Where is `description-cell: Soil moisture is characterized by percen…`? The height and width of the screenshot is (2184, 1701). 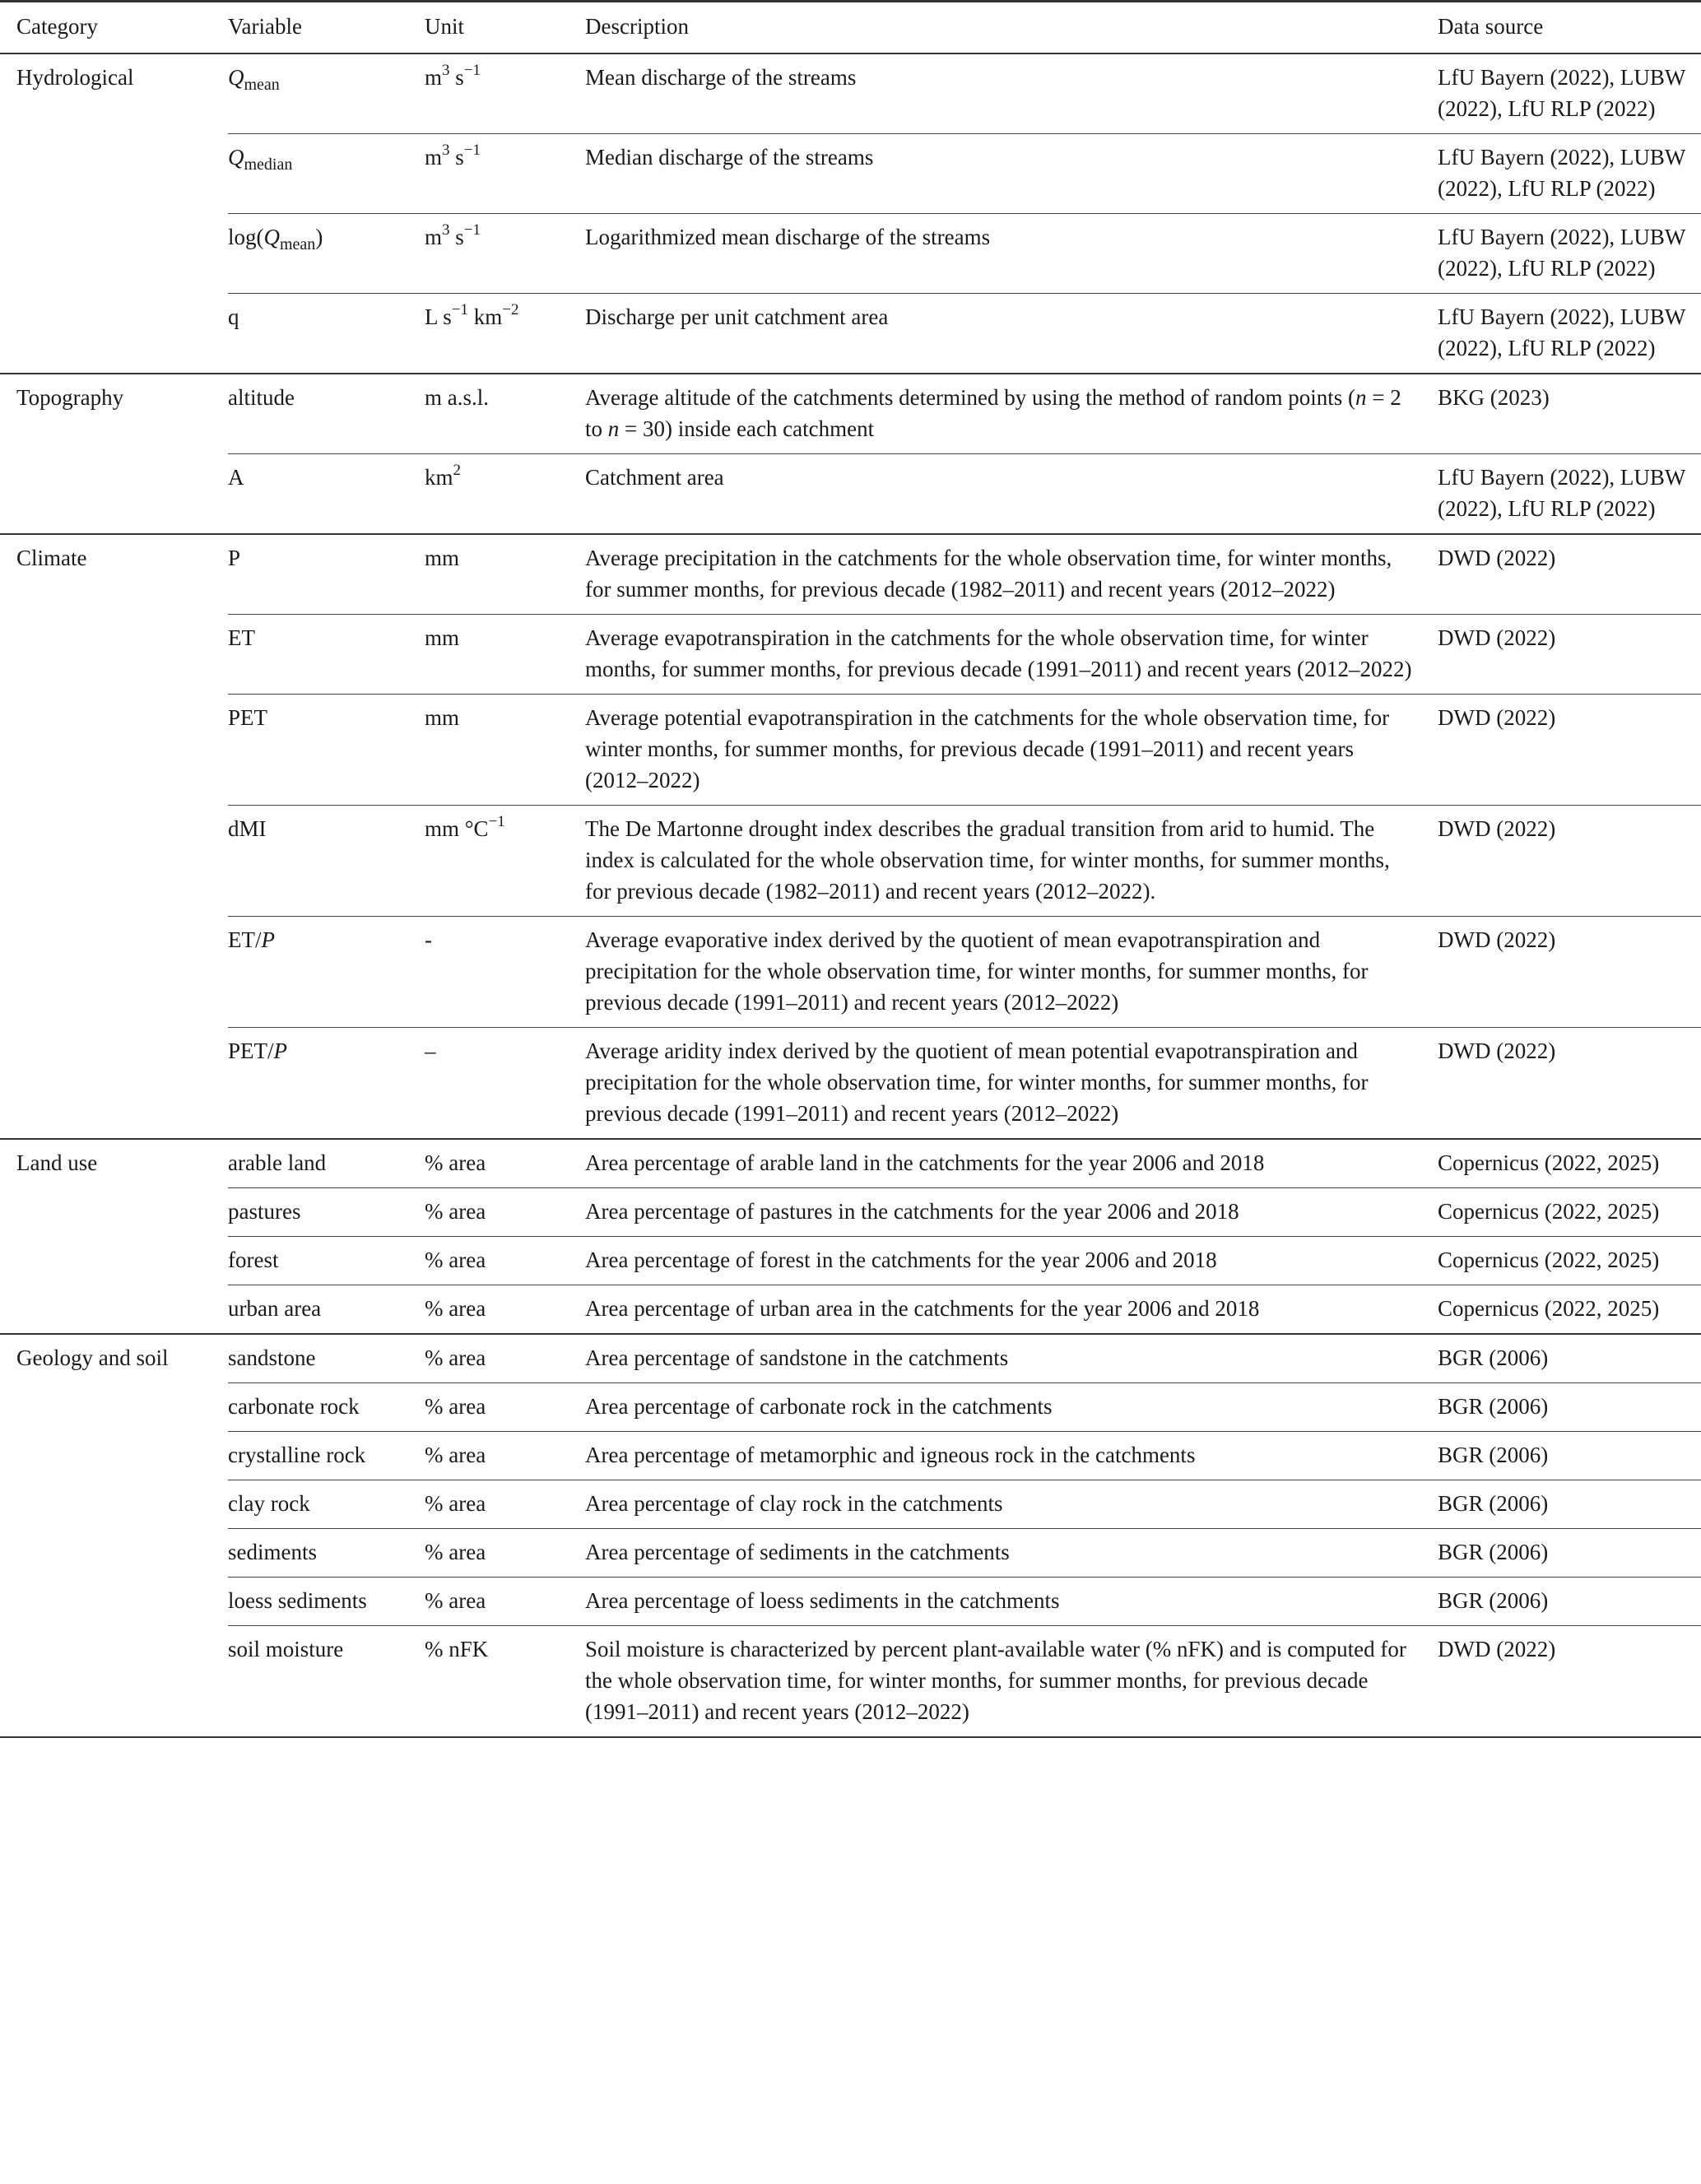
description-cell: Soil moisture is characterized by percen… is located at coordinates (1011, 1681).